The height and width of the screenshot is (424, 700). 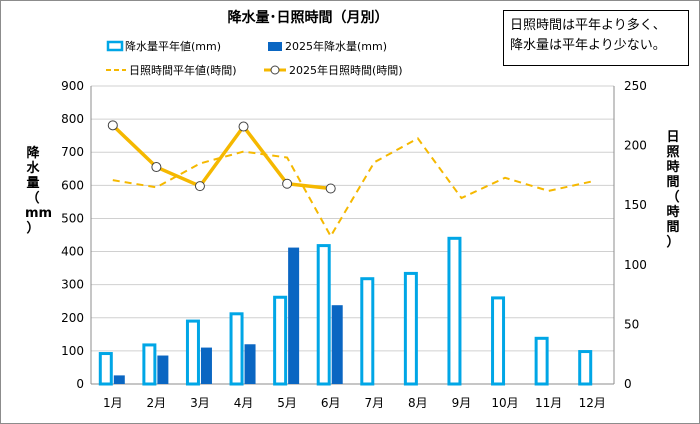 I want to click on y-right-tick-label: 50, so click(x=631, y=324).